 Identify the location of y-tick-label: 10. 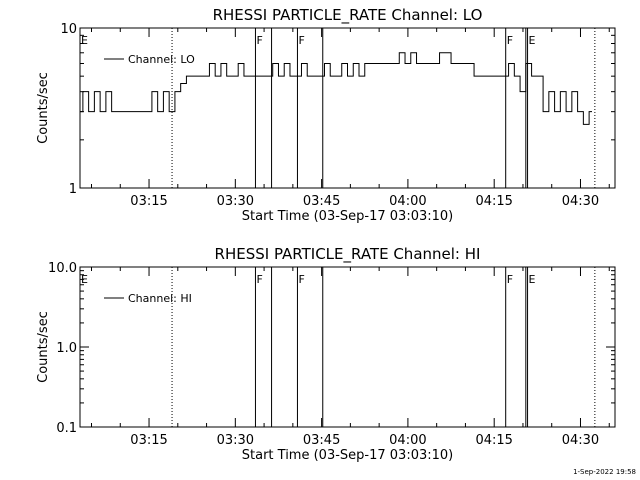
(68, 29).